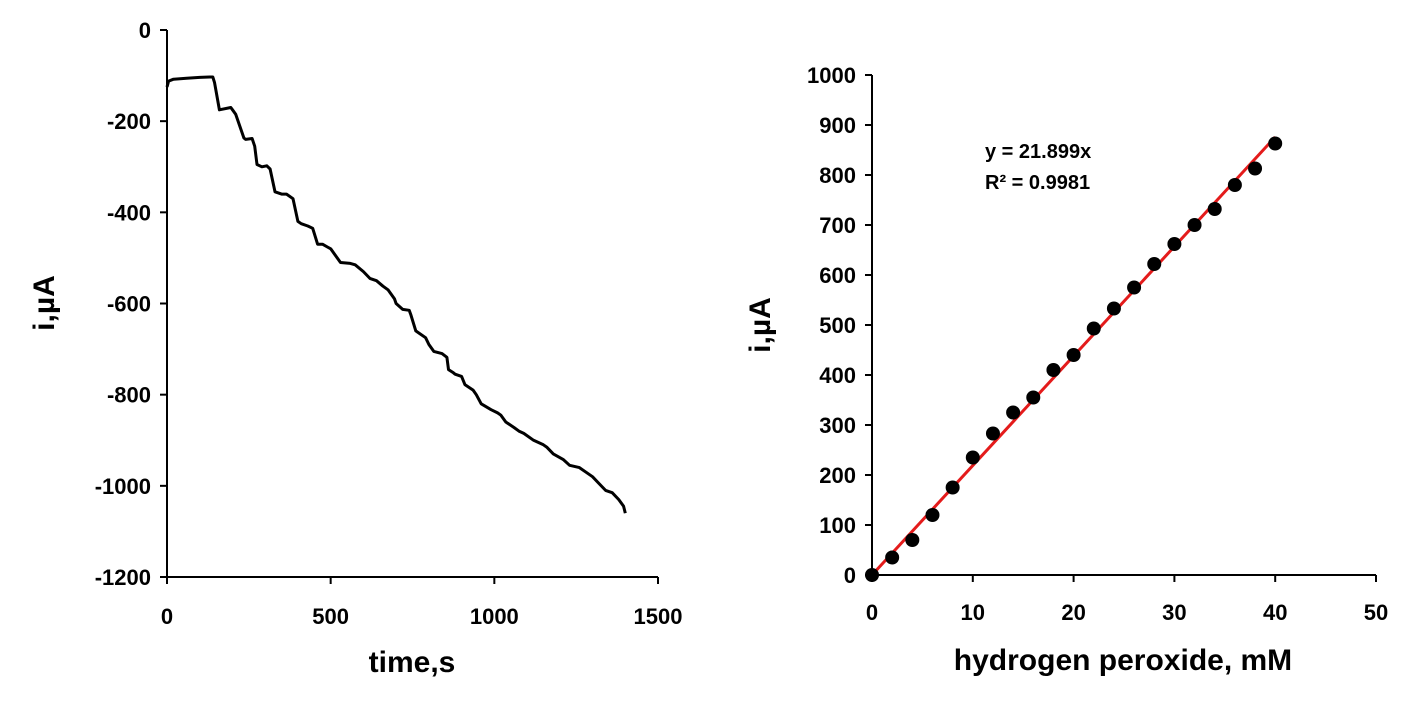  I want to click on left-y-tick-label: -400, so click(129, 212).